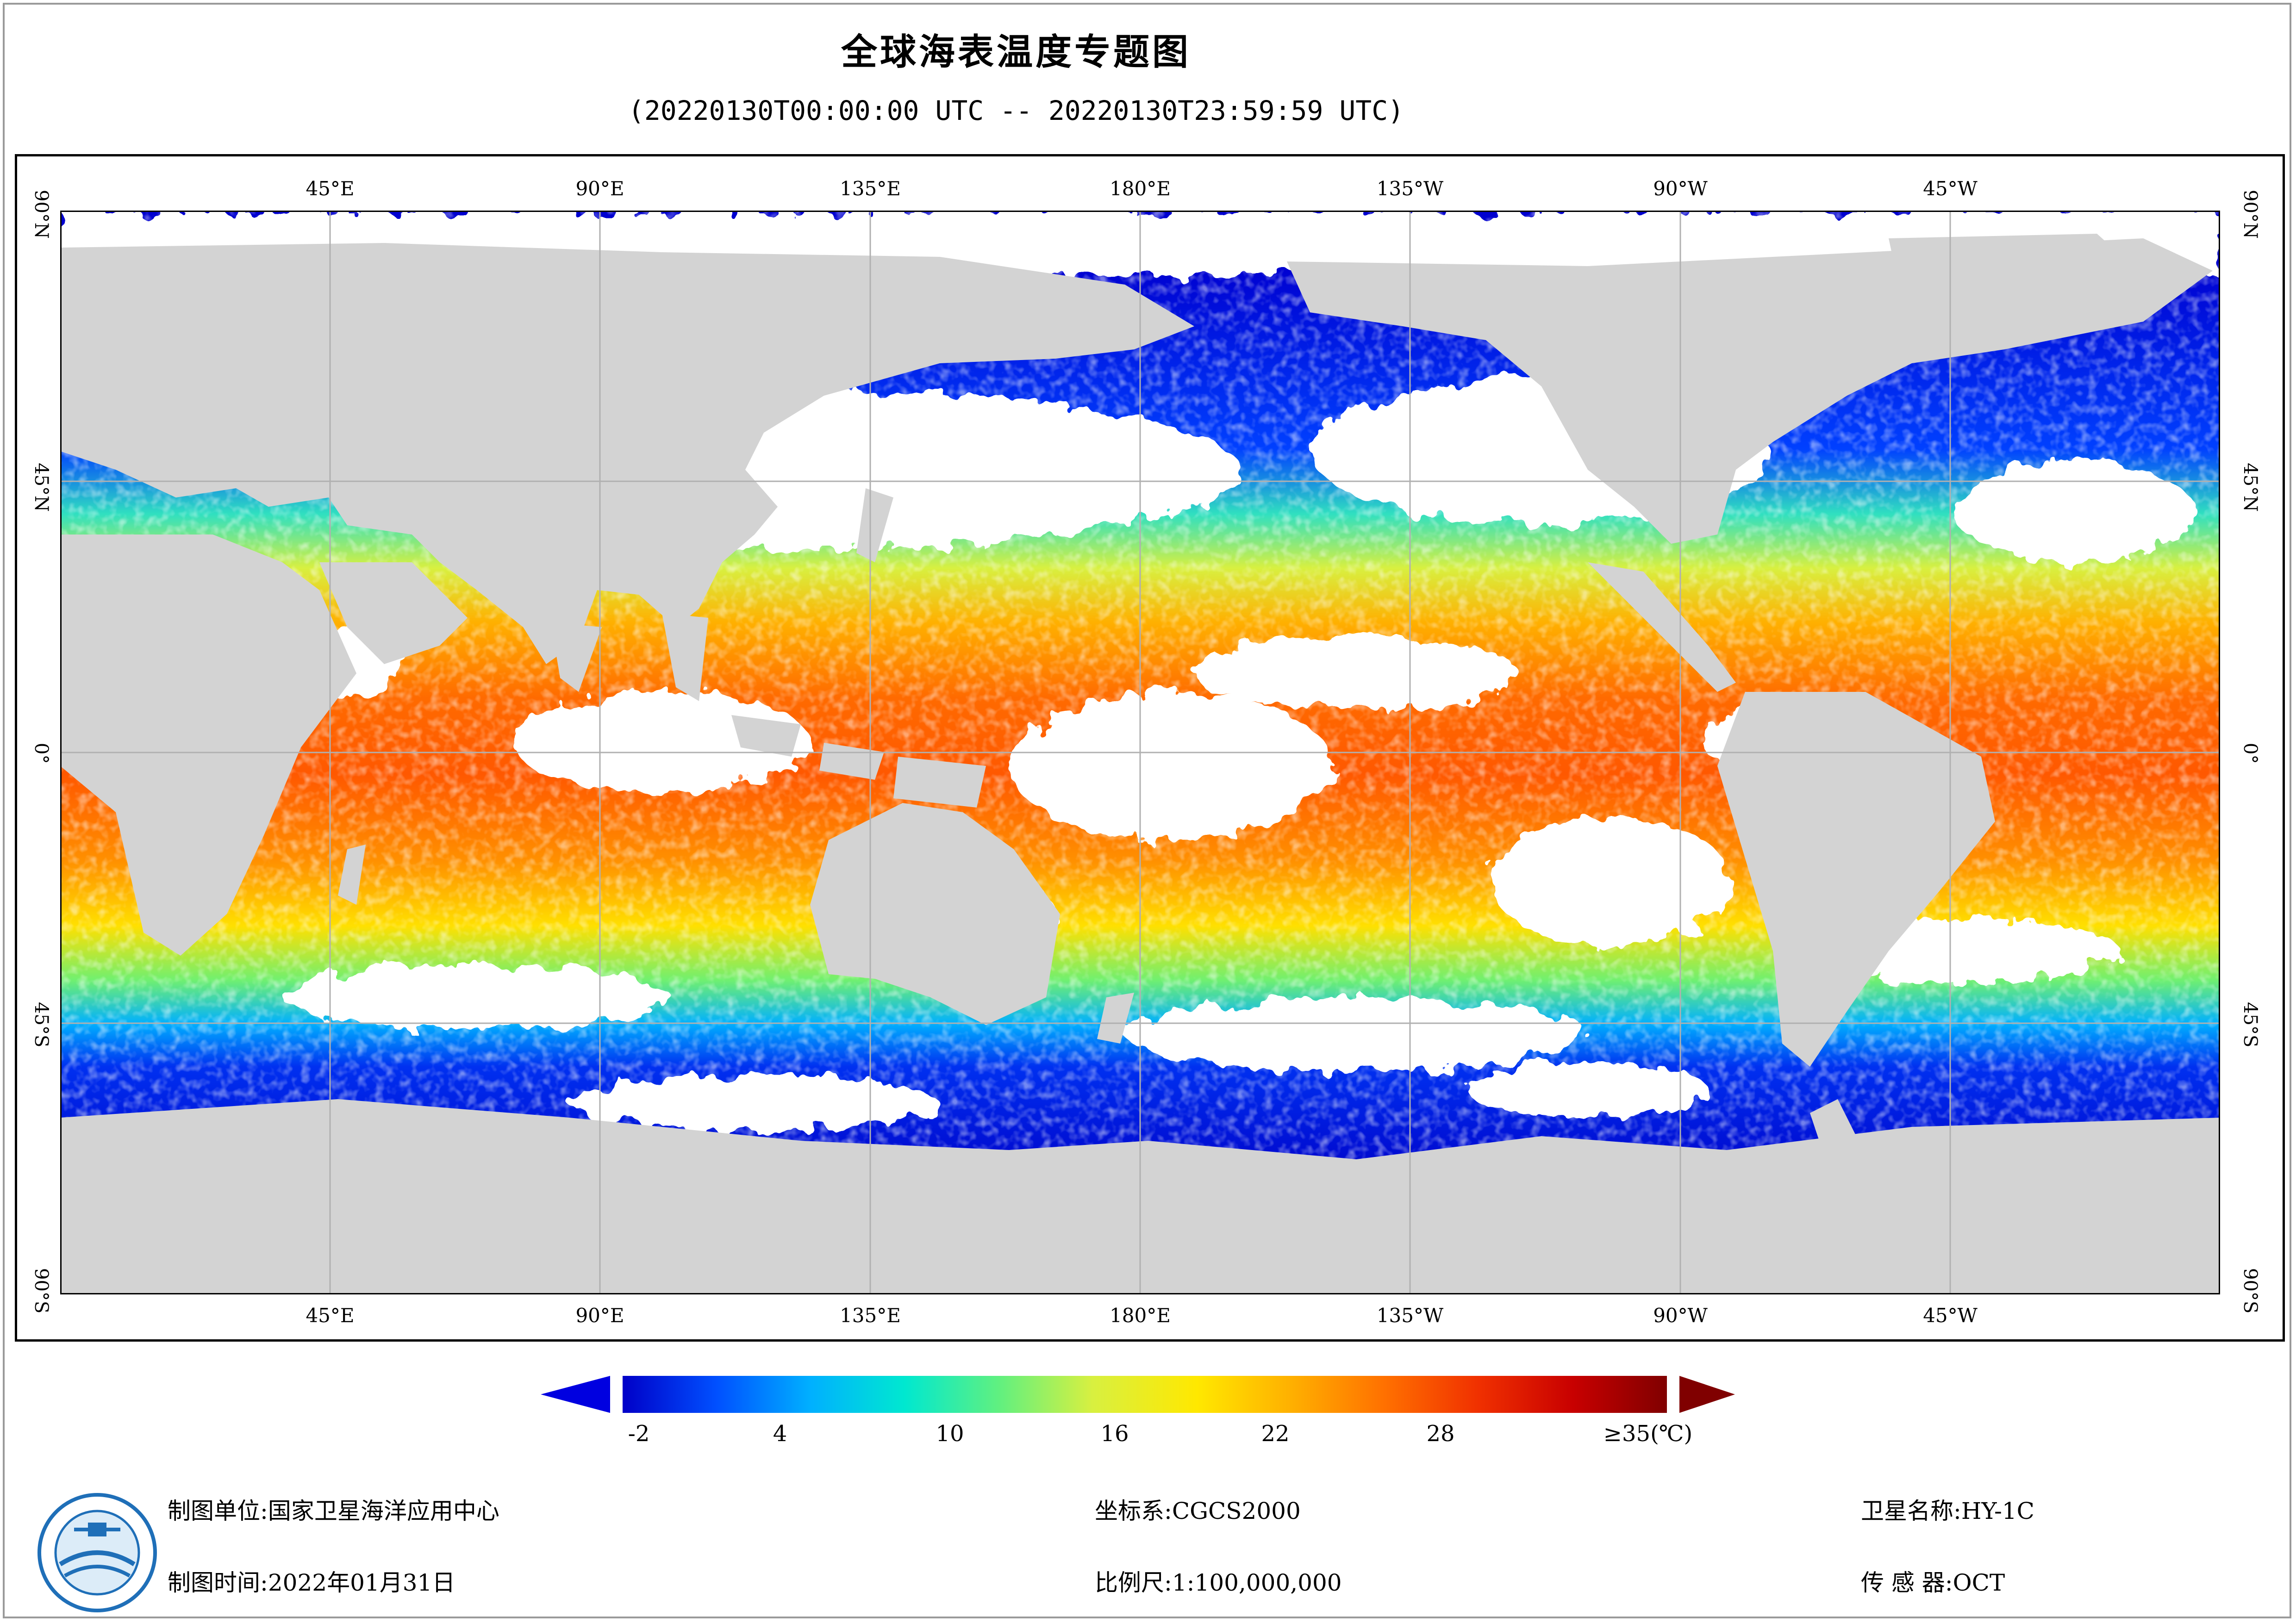 The width and height of the screenshot is (2296, 1623). Describe the element at coordinates (1680, 188) in the screenshot. I see `lon-label-top-90w: 90°W` at that location.